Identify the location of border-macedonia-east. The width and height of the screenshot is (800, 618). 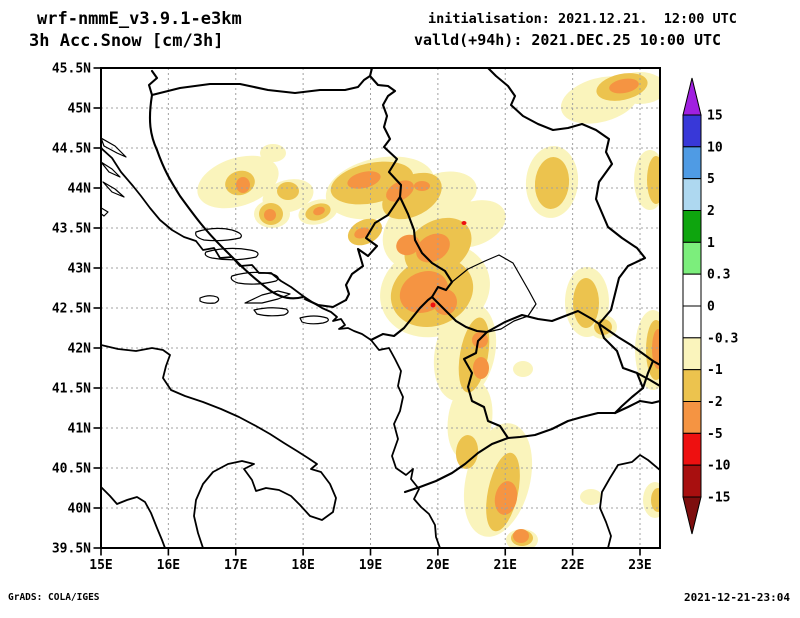
(634, 387).